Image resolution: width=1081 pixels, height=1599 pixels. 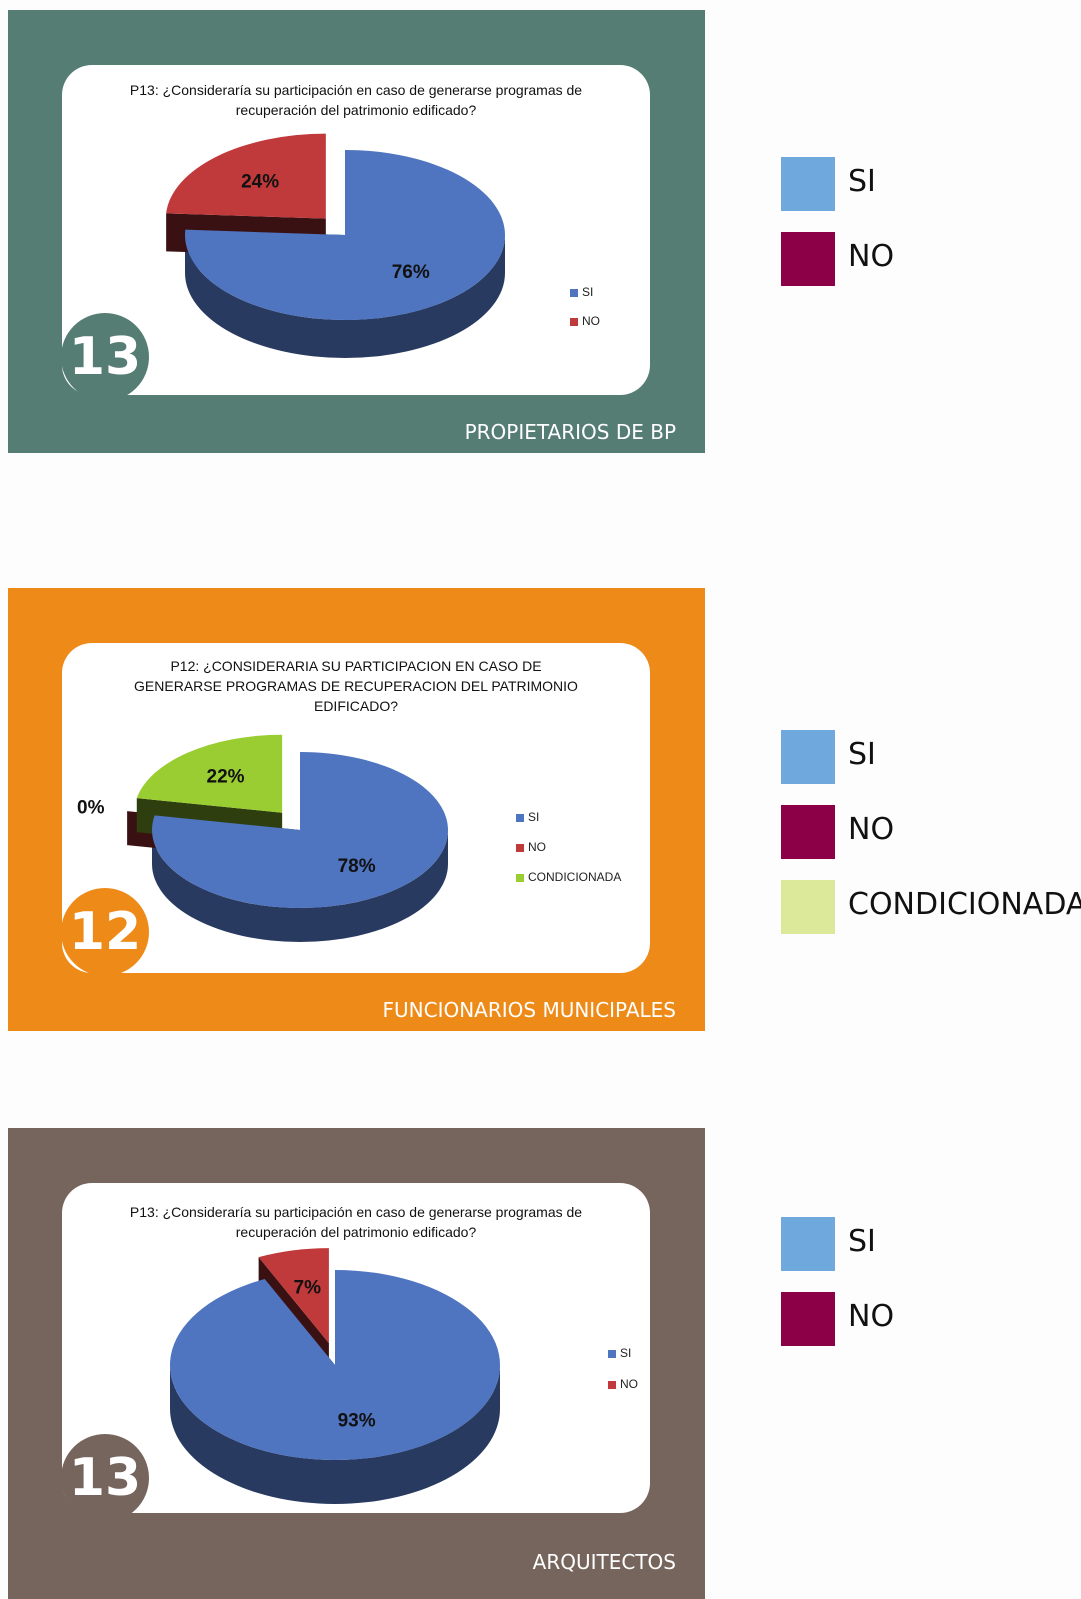 I want to click on data-label: 7%, so click(x=308, y=1288).